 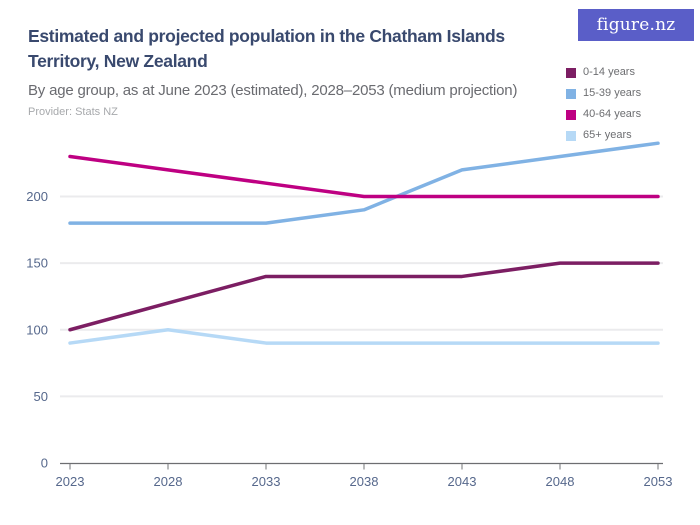 I want to click on figure-nz-logo: figure.nz, so click(x=636, y=25).